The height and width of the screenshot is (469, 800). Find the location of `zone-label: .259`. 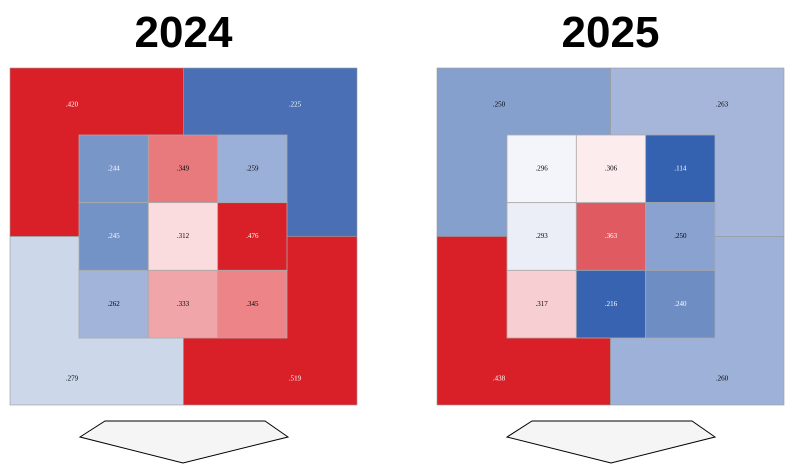

zone-label: .259 is located at coordinates (252, 168).